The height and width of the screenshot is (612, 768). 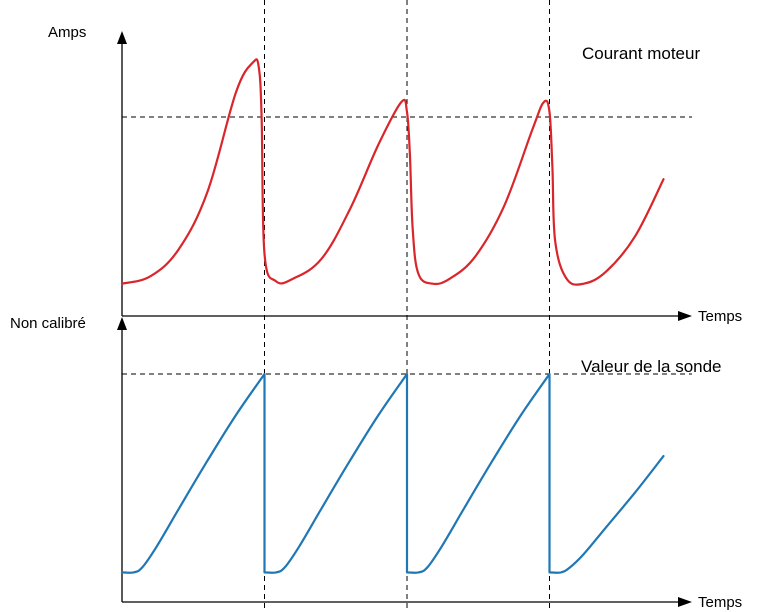 What do you see at coordinates (685, 316) in the screenshot?
I see `top-x-axis-arrow` at bounding box center [685, 316].